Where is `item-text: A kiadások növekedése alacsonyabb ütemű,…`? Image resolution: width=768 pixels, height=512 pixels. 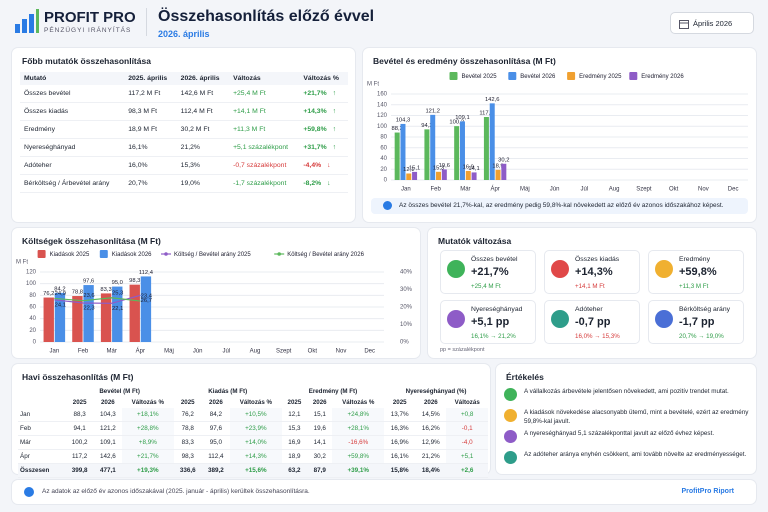
item-text: A kiadások növekedése alacsonyabb ütemű,… is located at coordinates (636, 417).